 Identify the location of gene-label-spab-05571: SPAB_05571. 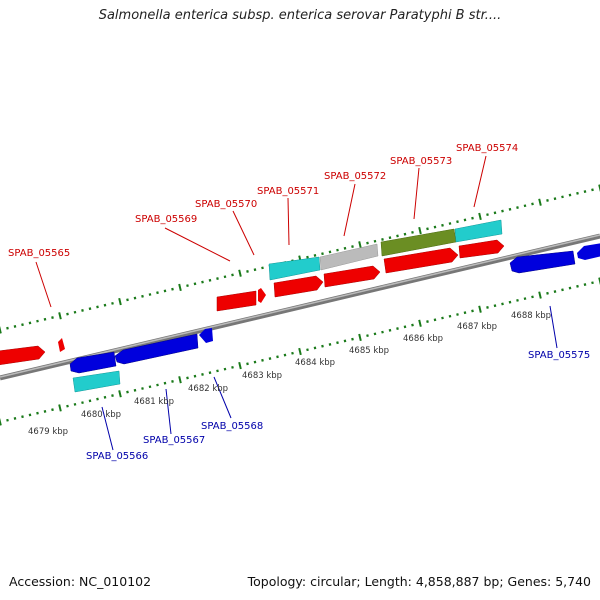
(288, 191).